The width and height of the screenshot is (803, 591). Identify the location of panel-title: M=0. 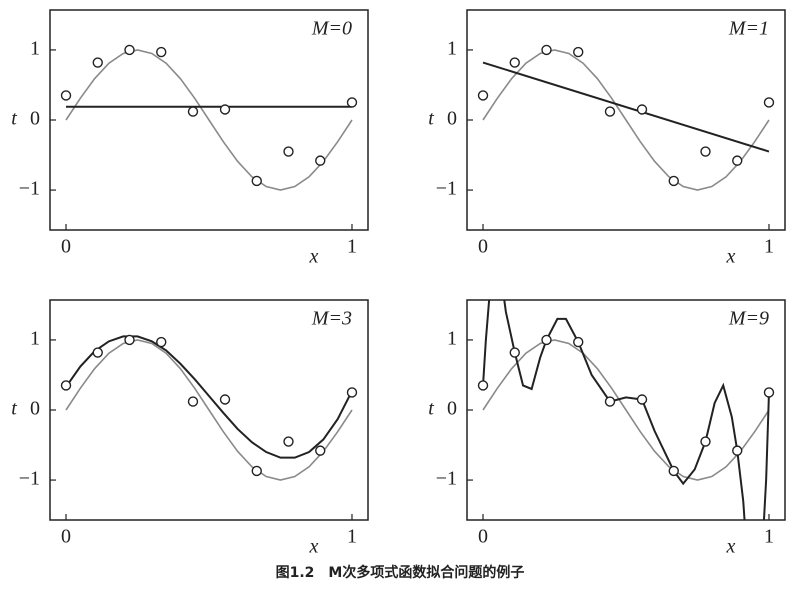
(331, 29).